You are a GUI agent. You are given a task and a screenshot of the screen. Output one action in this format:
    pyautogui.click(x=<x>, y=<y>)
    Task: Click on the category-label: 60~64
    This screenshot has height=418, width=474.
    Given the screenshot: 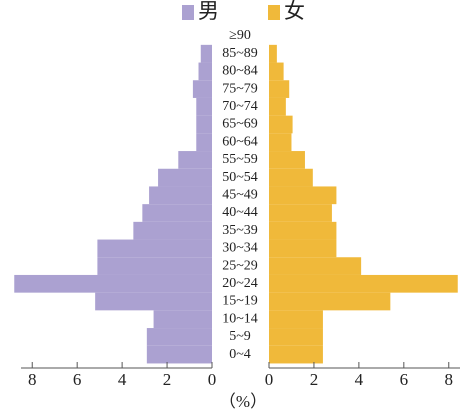 What is the action you would take?
    pyautogui.click(x=240, y=141)
    